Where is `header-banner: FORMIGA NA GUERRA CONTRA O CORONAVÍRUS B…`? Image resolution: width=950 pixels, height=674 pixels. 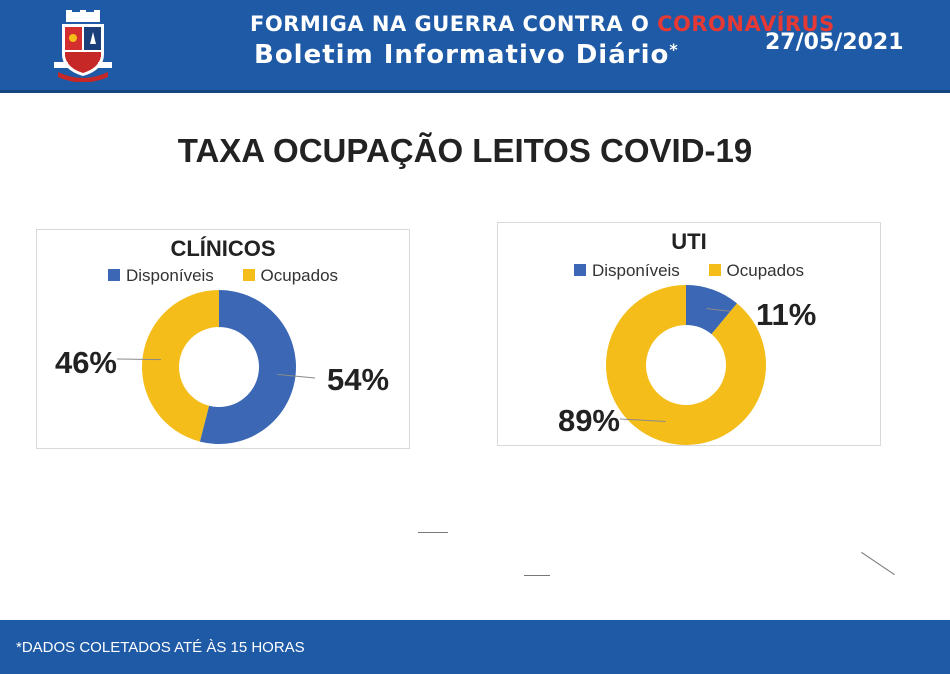 header-banner: FORMIGA NA GUERRA CONTRA O CORONAVÍRUS B… is located at coordinates (475, 46).